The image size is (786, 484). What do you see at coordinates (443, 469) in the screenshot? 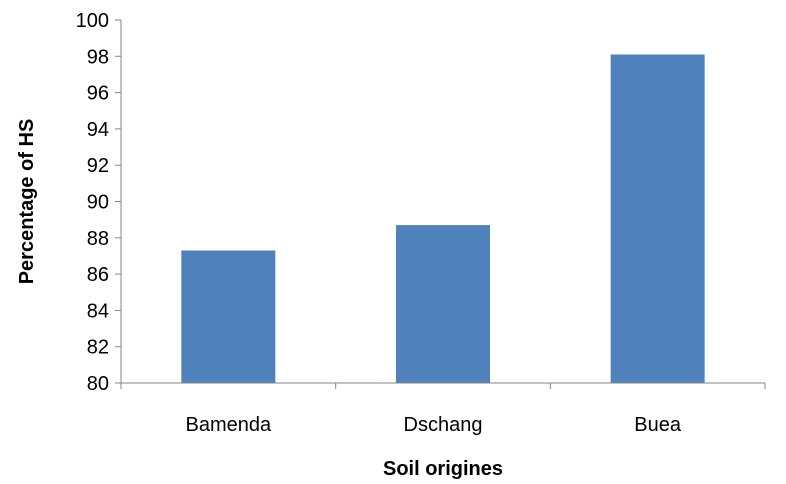
I see `x-axis-title: Soil origines` at bounding box center [443, 469].